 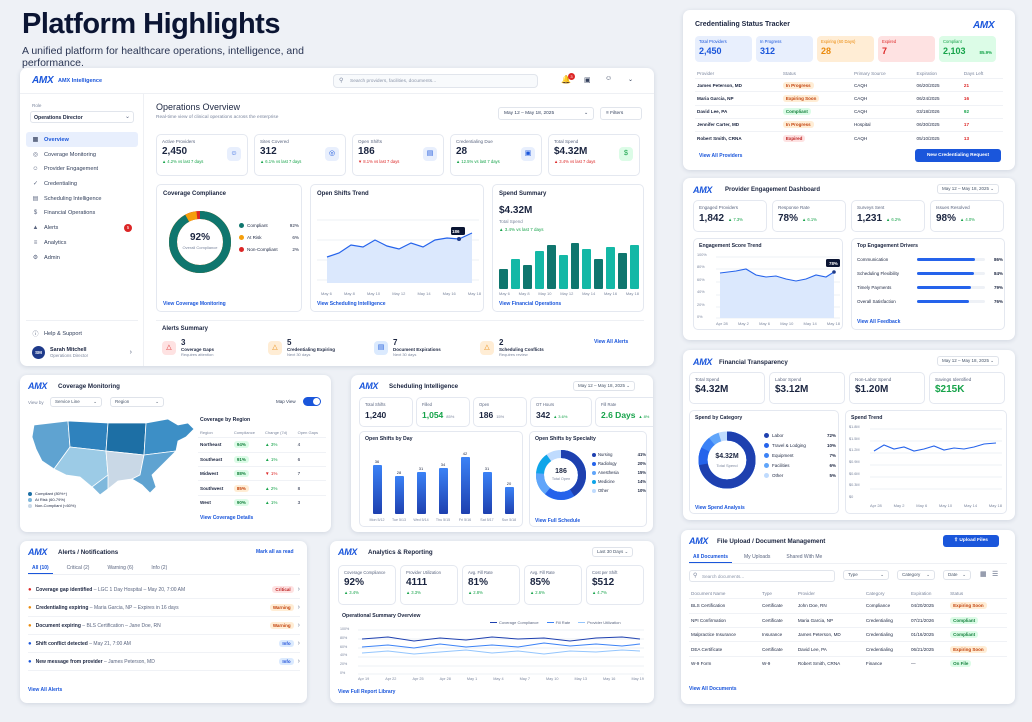 I want to click on sched-kpi: OT Hours 342 ▲ 3.6%, so click(x=561, y=412).